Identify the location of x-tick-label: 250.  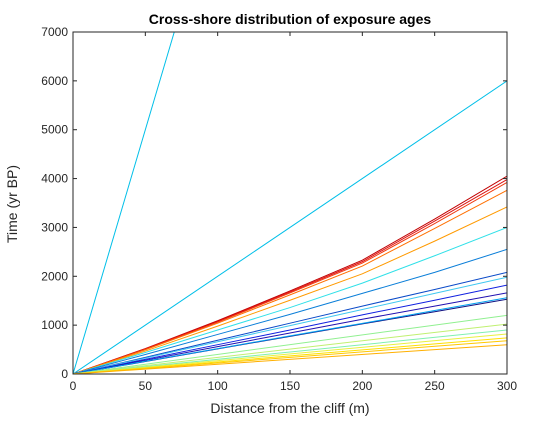
(435, 386).